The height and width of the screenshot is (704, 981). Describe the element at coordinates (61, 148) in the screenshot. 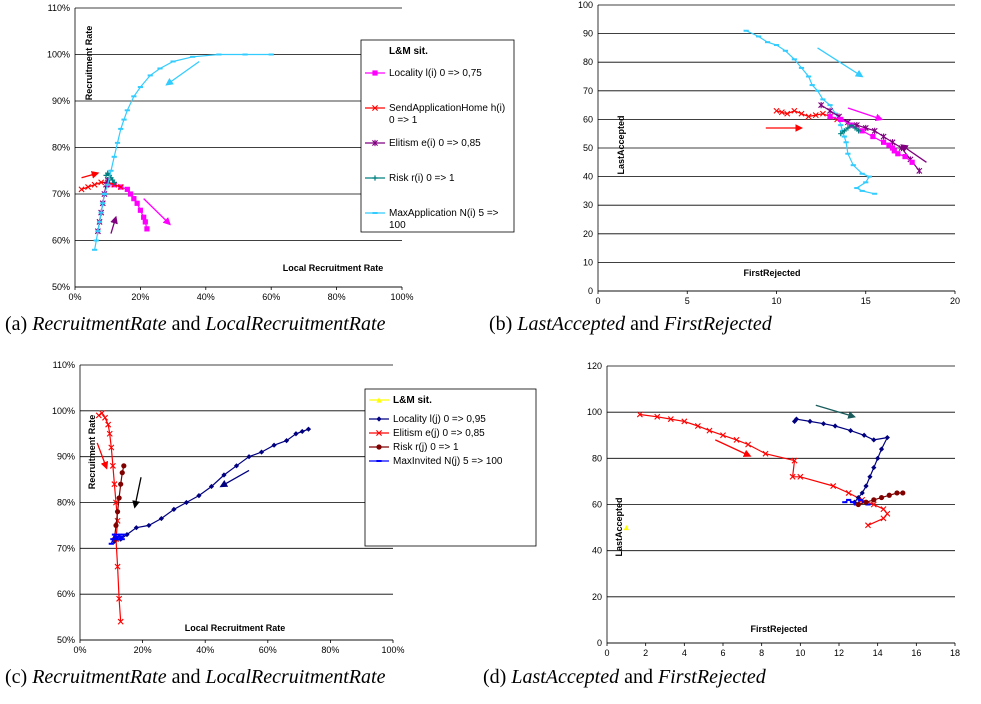

I see `y-tick-label: 80%` at that location.